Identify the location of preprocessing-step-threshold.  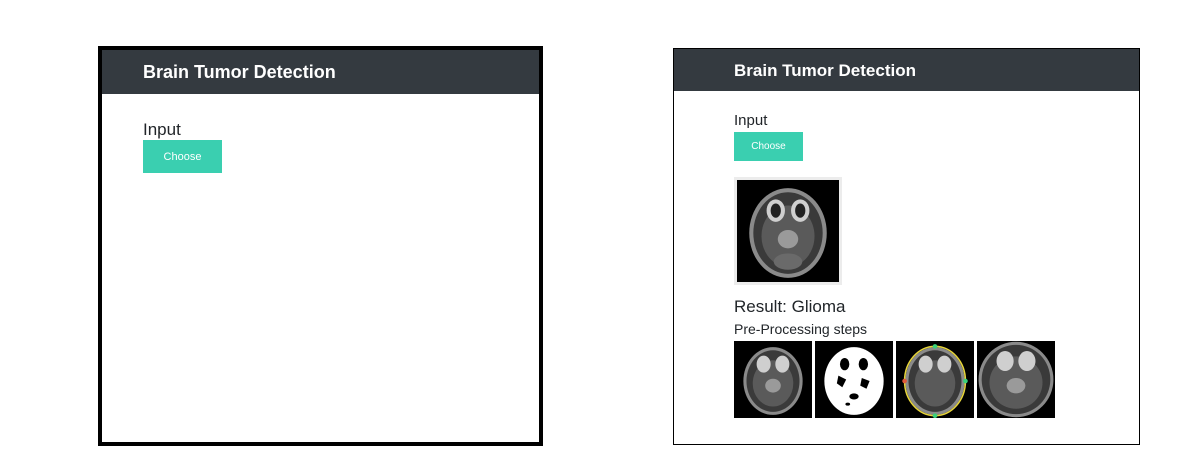
(854, 379).